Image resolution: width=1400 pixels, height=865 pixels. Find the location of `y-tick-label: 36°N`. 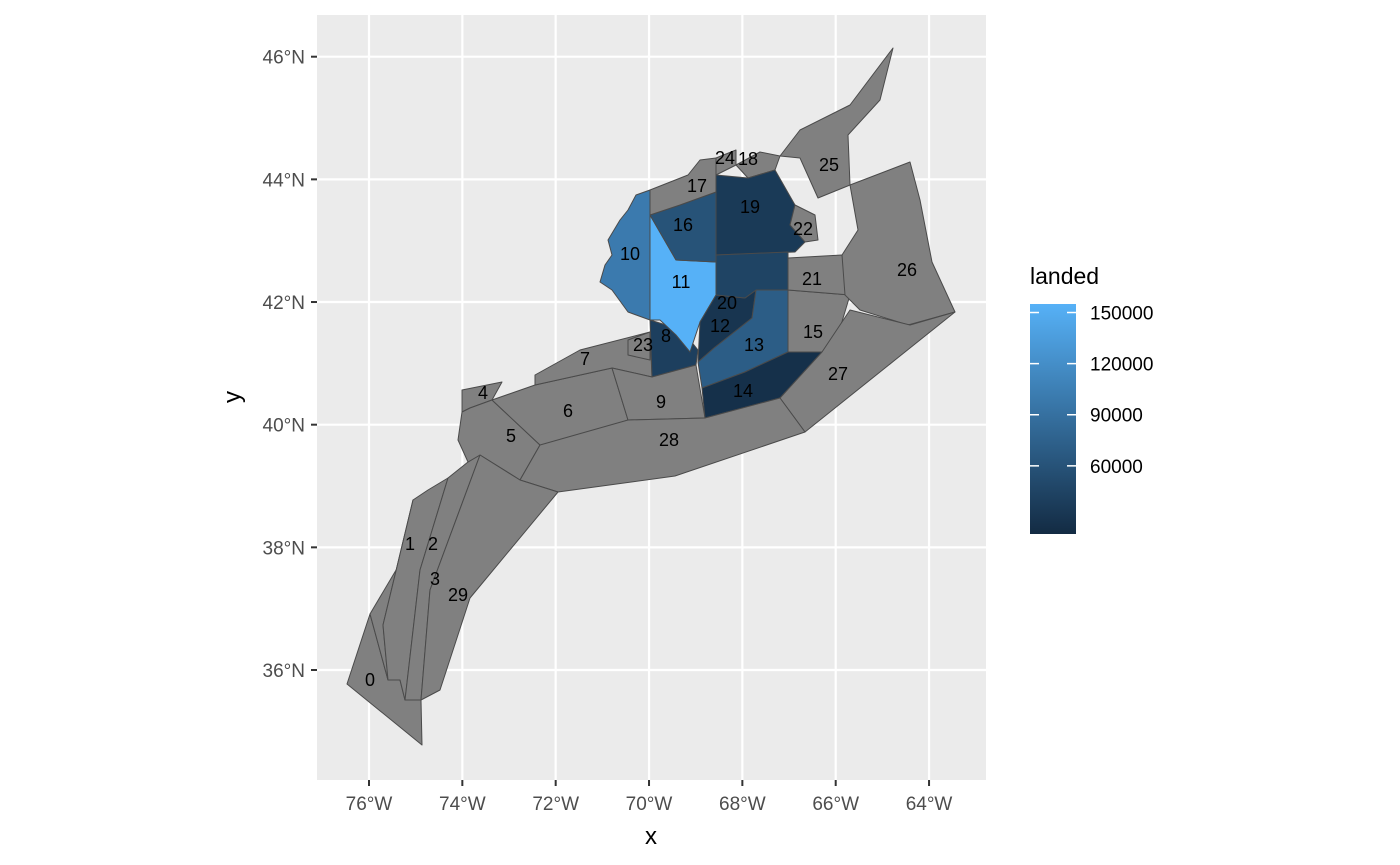

y-tick-label: 36°N is located at coordinates (284, 671).